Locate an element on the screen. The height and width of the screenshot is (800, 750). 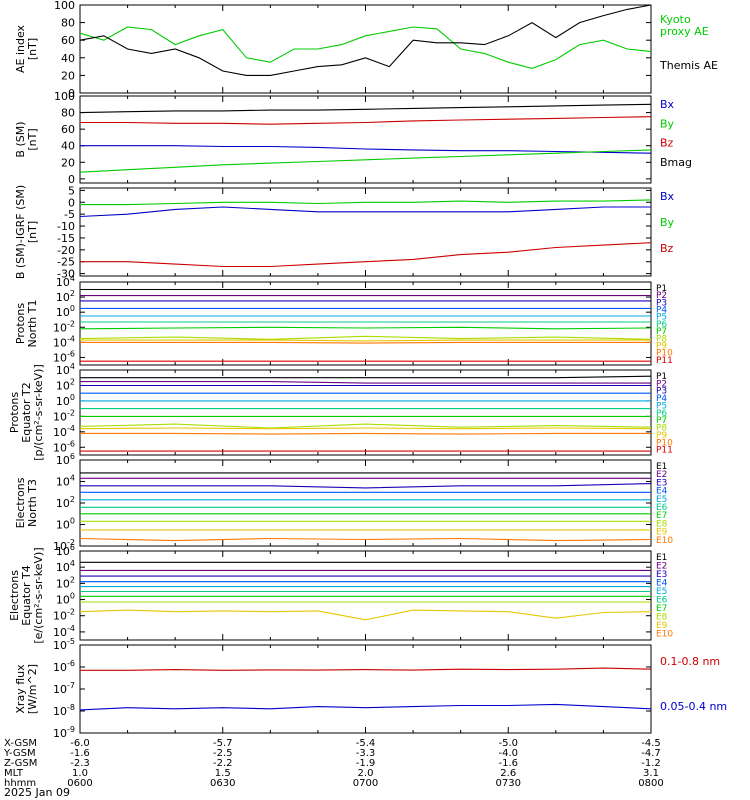
legend-en-e7: E7 is located at coordinates (661, 516).